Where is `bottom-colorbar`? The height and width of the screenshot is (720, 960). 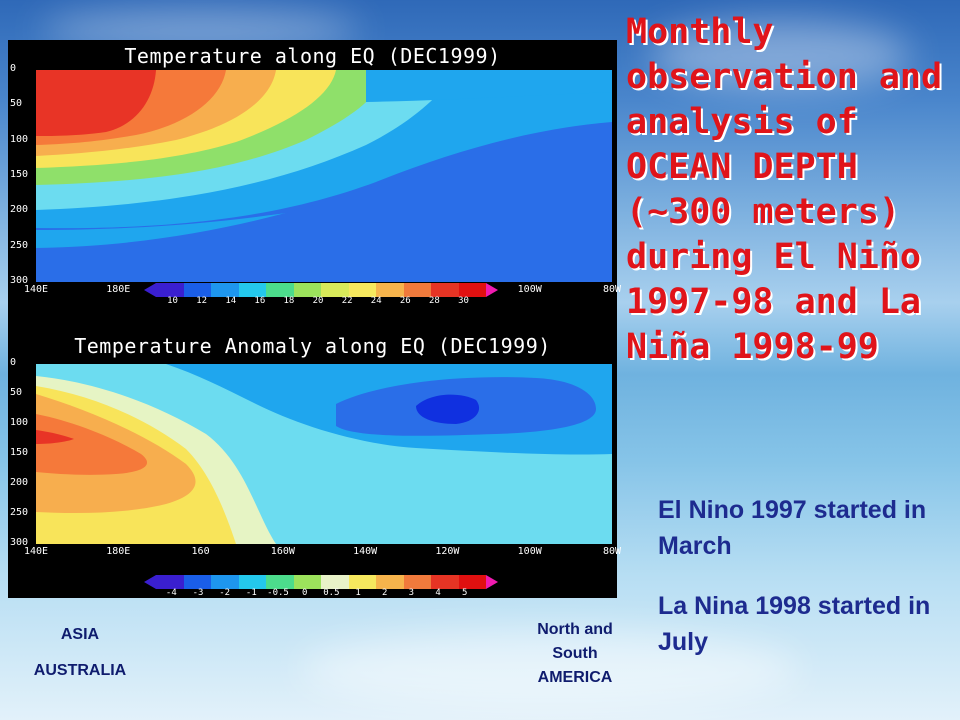
bottom-colorbar is located at coordinates (321, 582).